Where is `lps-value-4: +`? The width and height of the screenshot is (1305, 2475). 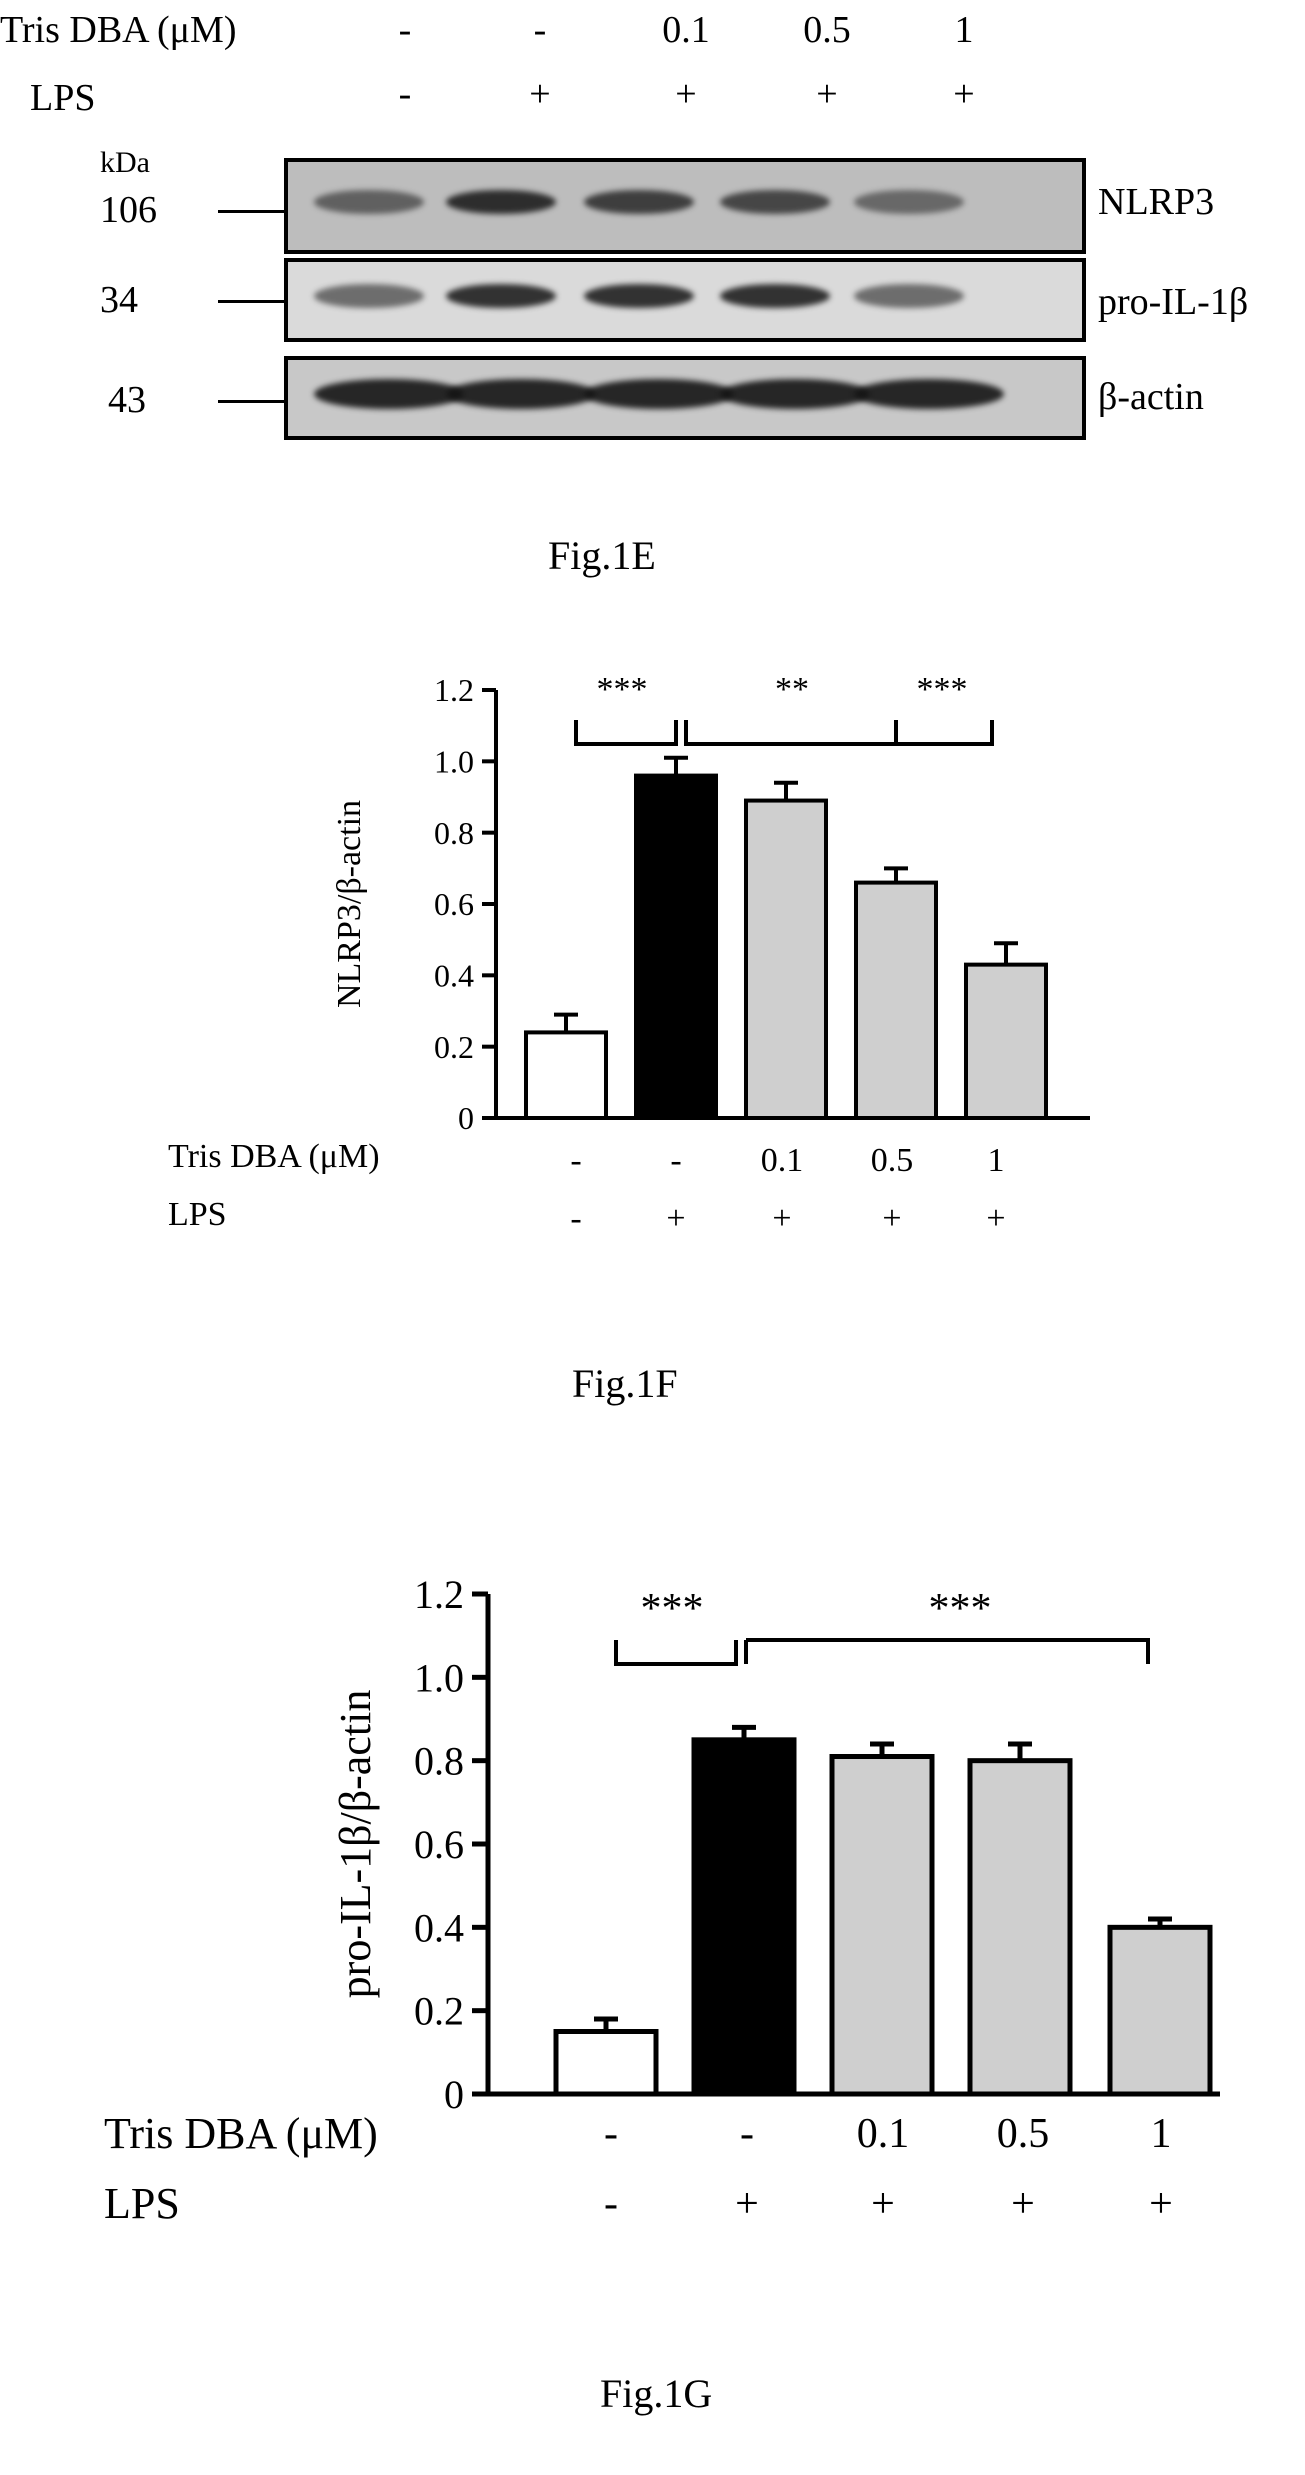 lps-value-4: + is located at coordinates (827, 94).